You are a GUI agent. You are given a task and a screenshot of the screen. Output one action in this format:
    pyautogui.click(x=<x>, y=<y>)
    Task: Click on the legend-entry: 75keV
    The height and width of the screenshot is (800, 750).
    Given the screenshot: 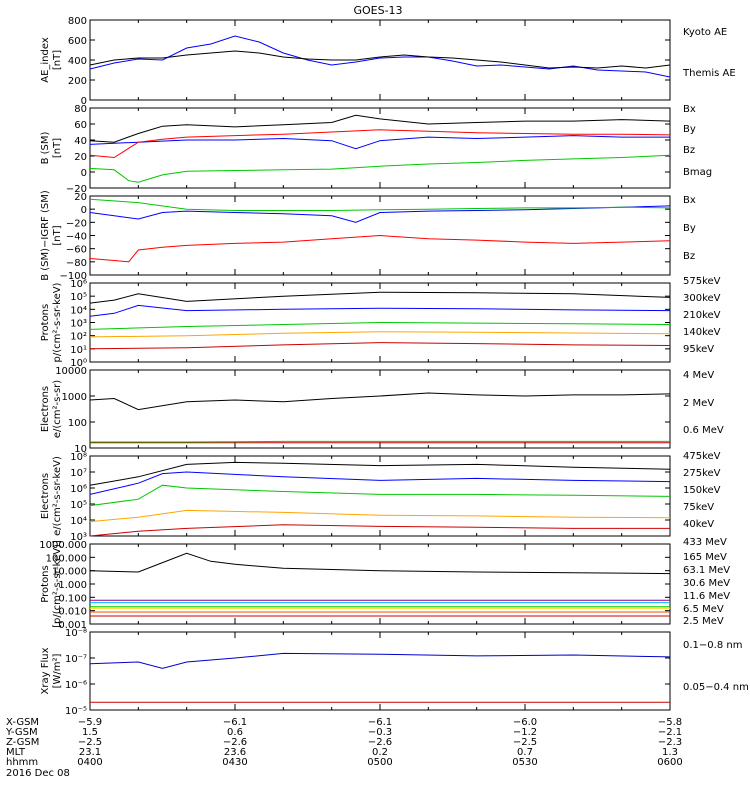 What is the action you would take?
    pyautogui.click(x=698, y=507)
    